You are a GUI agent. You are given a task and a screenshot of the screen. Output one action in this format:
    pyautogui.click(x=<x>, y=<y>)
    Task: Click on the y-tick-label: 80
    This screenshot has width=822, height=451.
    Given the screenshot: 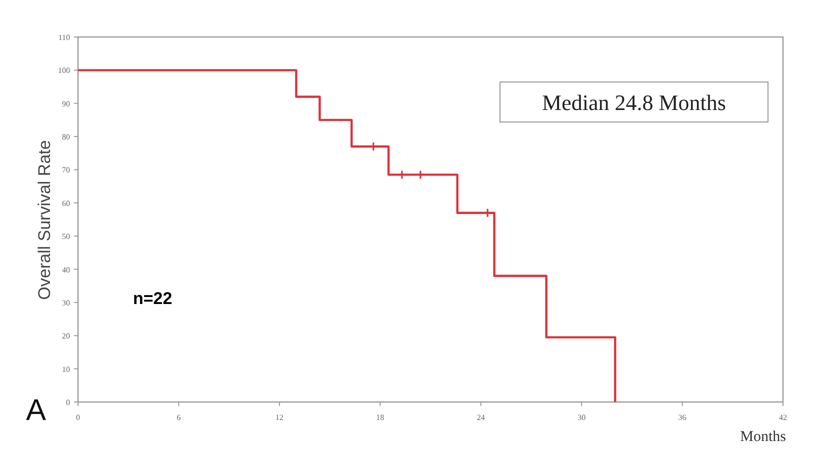 What is the action you would take?
    pyautogui.click(x=66, y=137)
    